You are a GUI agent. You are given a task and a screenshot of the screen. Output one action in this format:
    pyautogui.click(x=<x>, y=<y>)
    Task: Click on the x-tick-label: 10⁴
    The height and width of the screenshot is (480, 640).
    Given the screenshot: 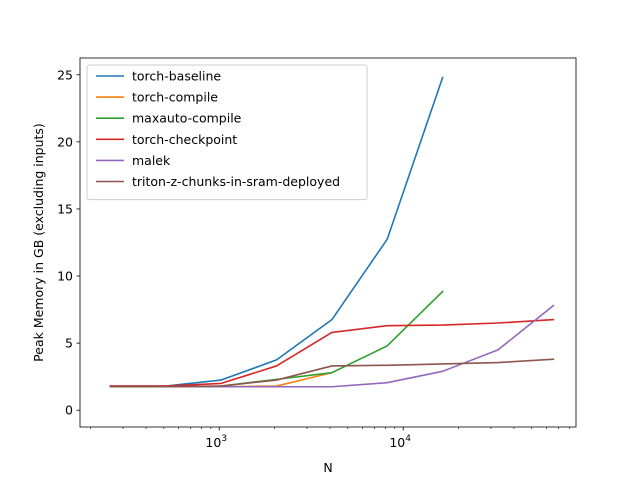 What is the action you would take?
    pyautogui.click(x=400, y=442)
    